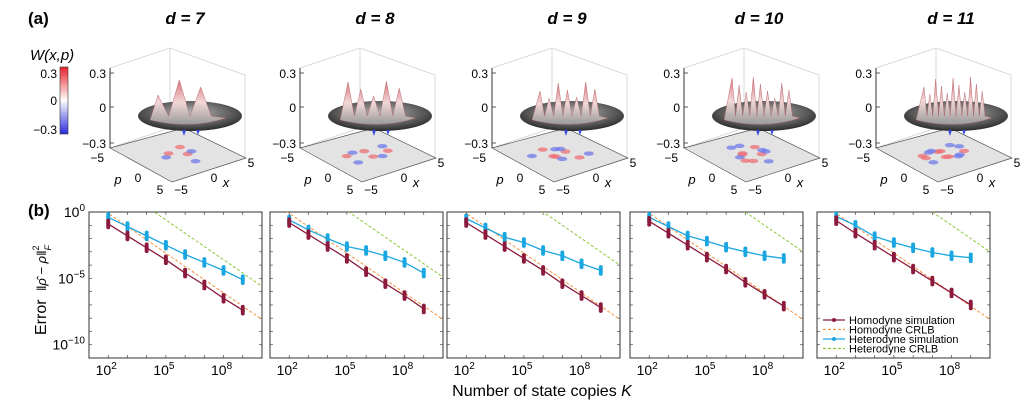 Image resolution: width=1023 pixels, height=408 pixels. What do you see at coordinates (41, 317) in the screenshot?
I see `ylabel-prefix: Error` at bounding box center [41, 317].